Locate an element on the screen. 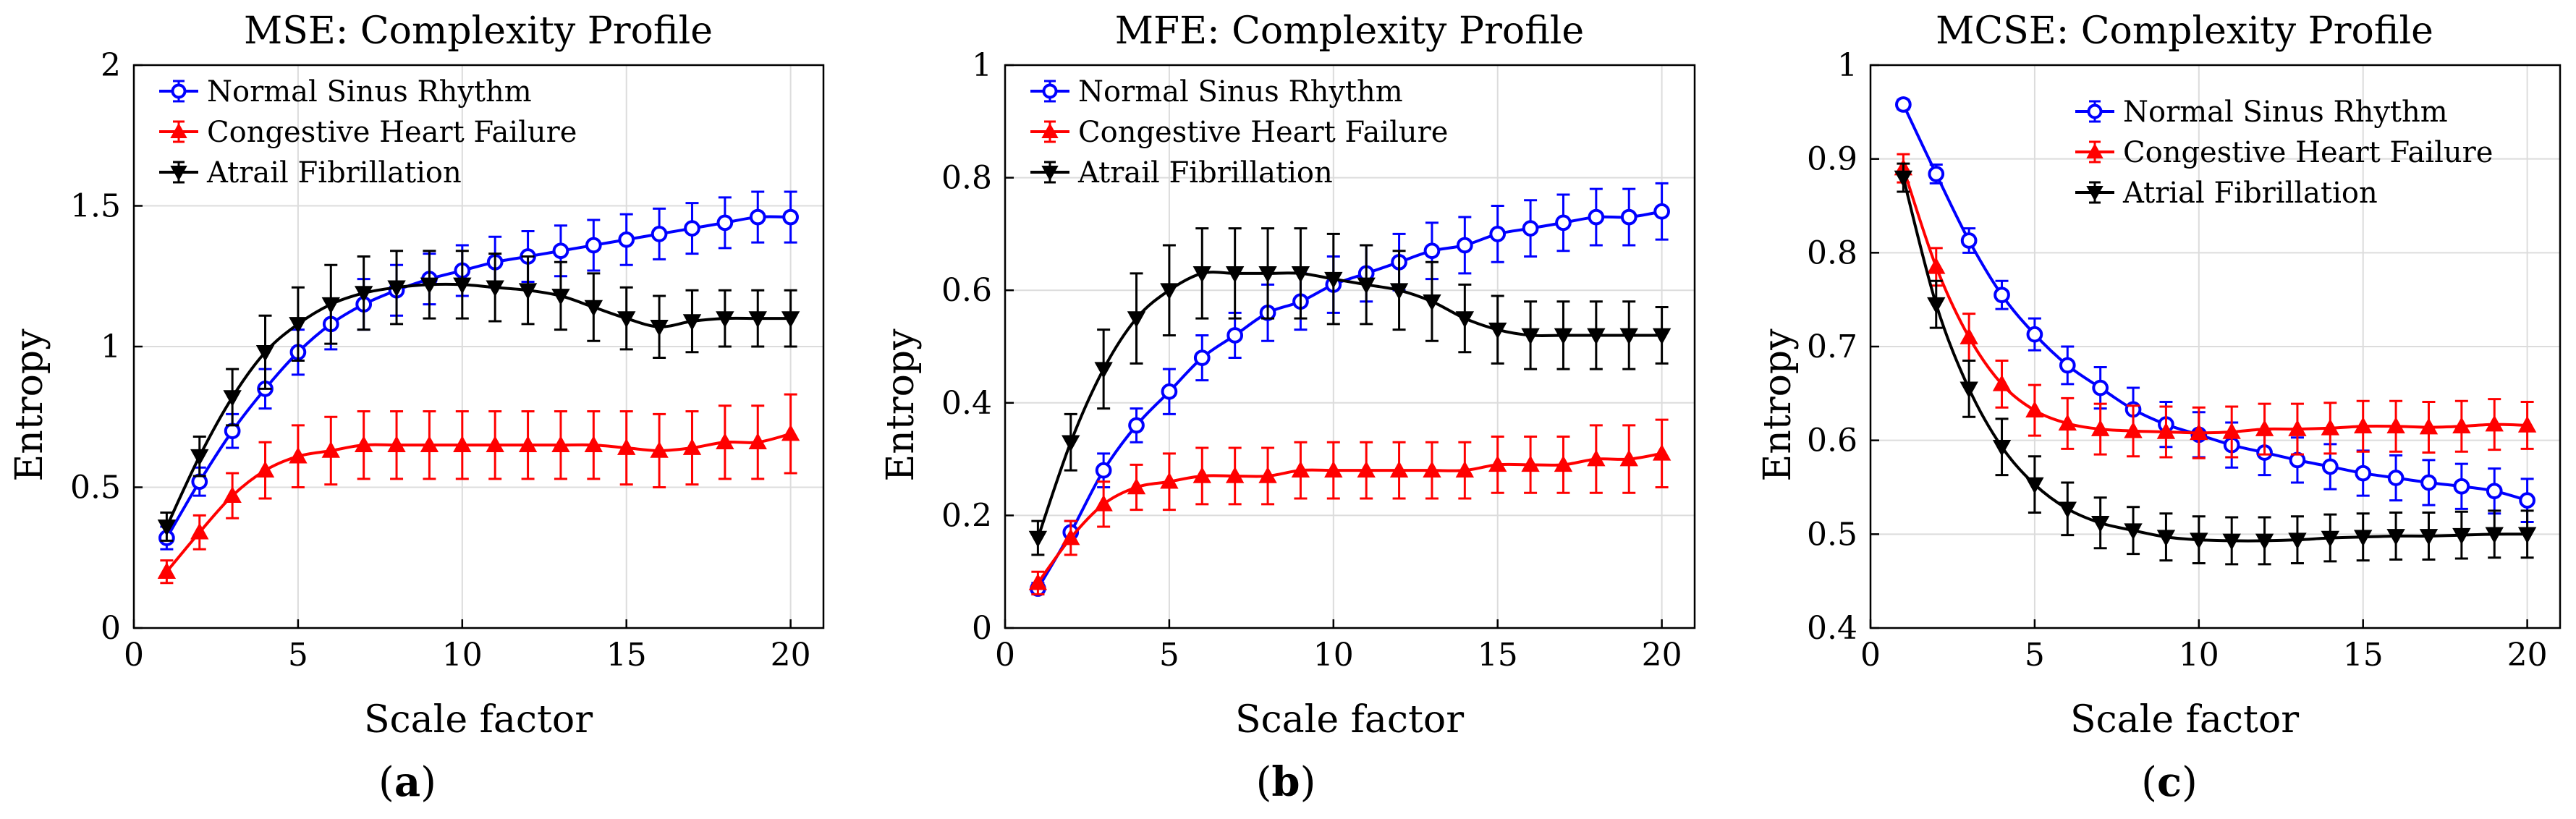  y-tick-label: 0.9 is located at coordinates (1832, 159).